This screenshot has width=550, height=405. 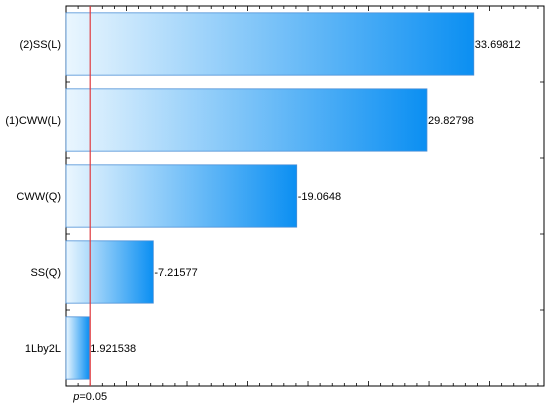 What do you see at coordinates (93, 397) in the screenshot?
I see `significance-label-value: =0.05` at bounding box center [93, 397].